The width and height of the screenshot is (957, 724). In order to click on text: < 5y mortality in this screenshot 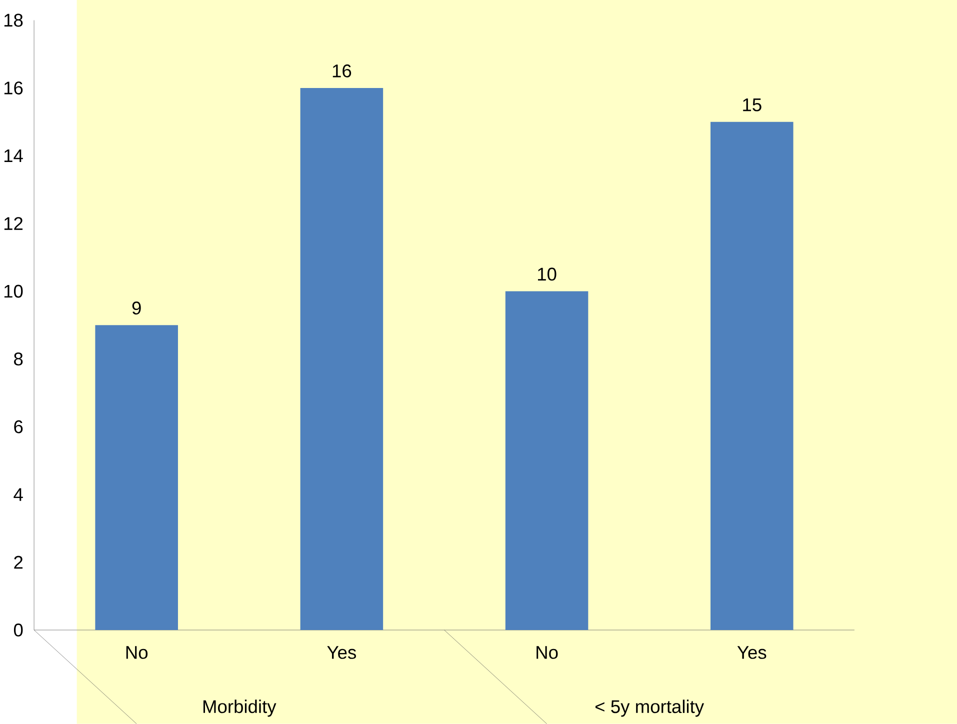, I will do `click(650, 708)`.